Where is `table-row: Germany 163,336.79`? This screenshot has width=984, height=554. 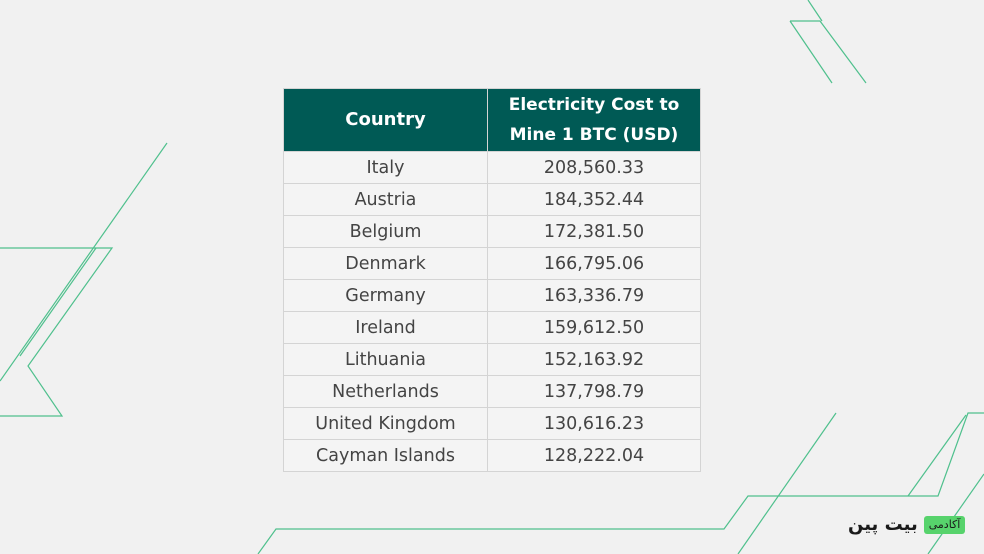 table-row: Germany 163,336.79 is located at coordinates (492, 295).